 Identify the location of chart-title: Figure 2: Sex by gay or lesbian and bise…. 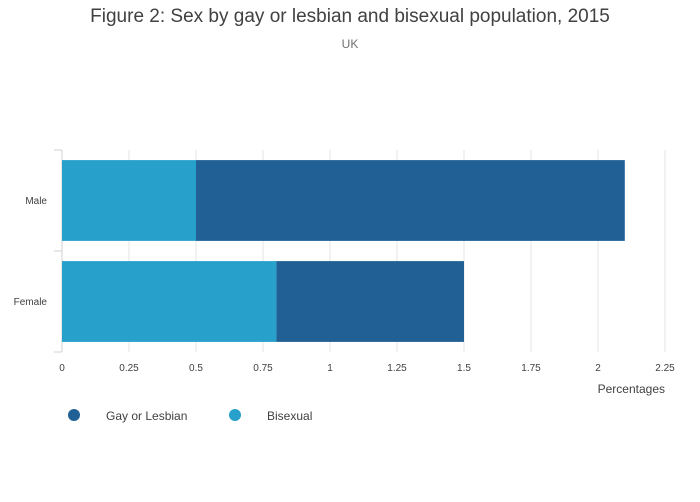
(350, 16).